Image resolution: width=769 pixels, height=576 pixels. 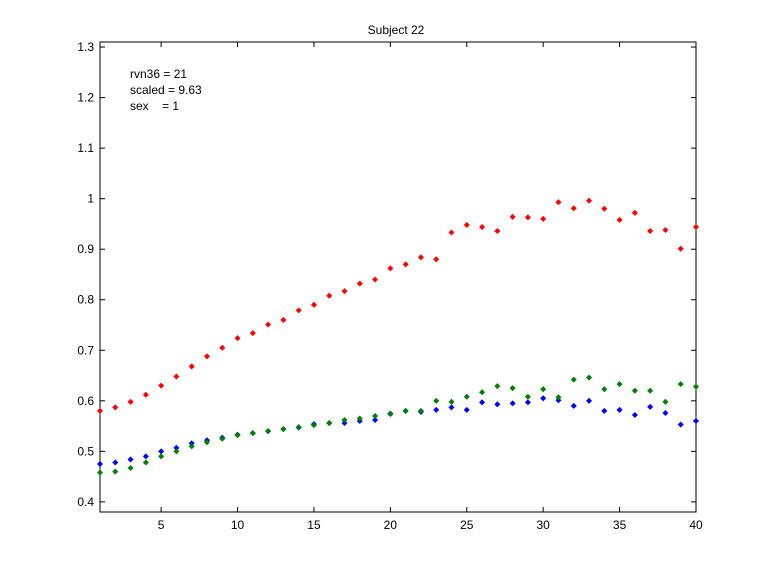 What do you see at coordinates (620, 525) in the screenshot?
I see `x-tick-label: 35` at bounding box center [620, 525].